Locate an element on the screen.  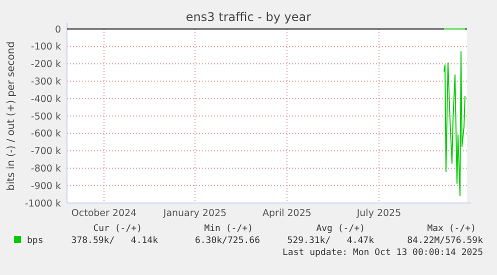
text: Avg (-/+) is located at coordinates (340, 229).